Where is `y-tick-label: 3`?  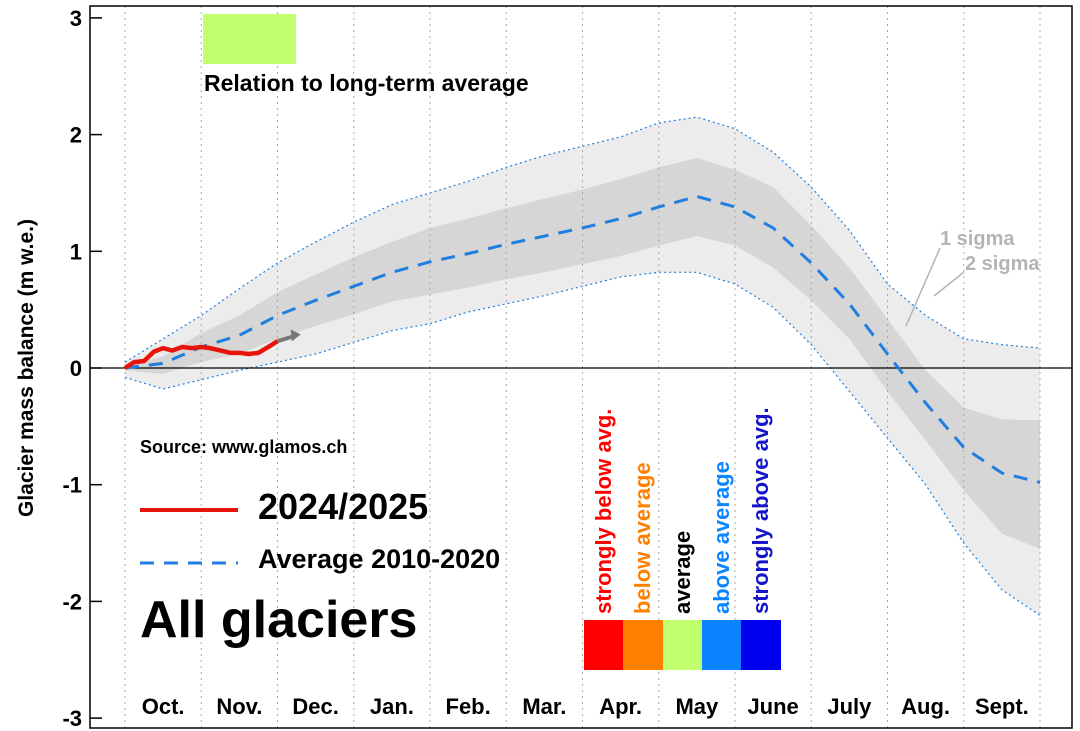 y-tick-label: 3 is located at coordinates (76, 18).